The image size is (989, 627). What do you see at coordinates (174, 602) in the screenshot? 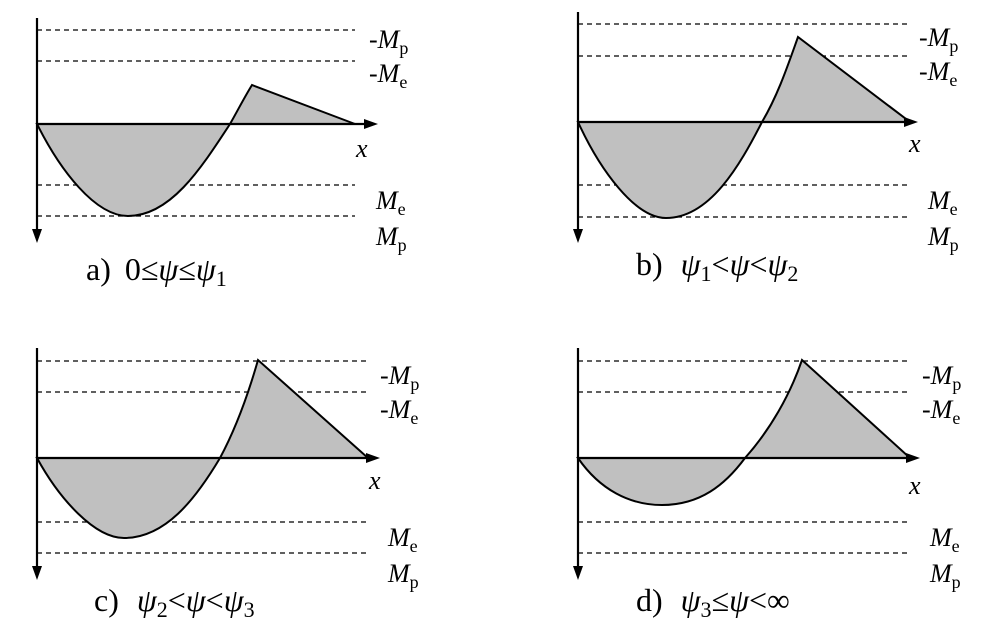
I see `panel-caption: c) ψ2<ψ<ψ3` at bounding box center [174, 602].